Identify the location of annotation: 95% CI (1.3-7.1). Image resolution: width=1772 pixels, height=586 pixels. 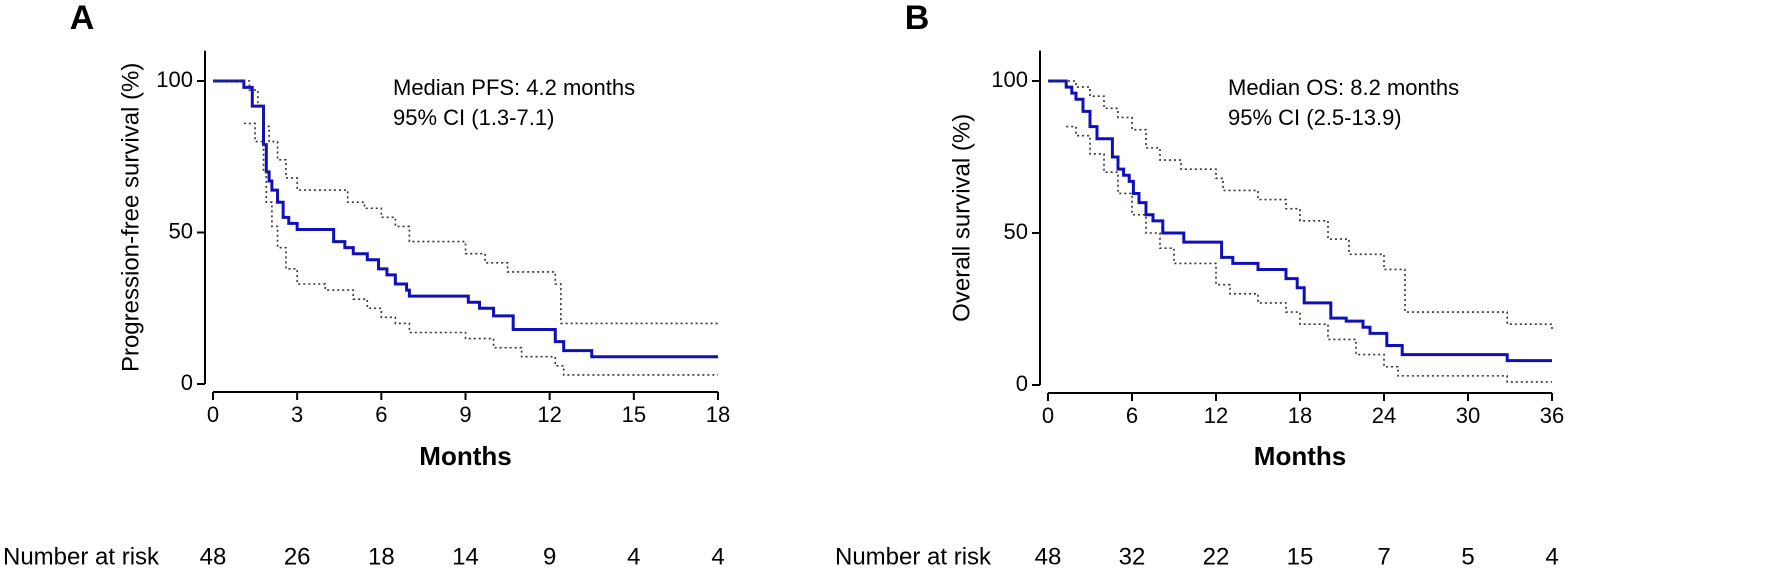
(473, 117).